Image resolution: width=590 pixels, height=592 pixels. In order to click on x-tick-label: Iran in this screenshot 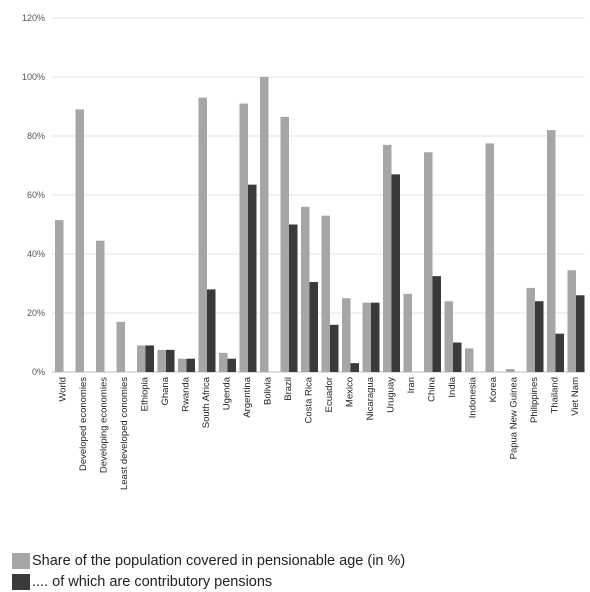, I will do `click(411, 385)`.